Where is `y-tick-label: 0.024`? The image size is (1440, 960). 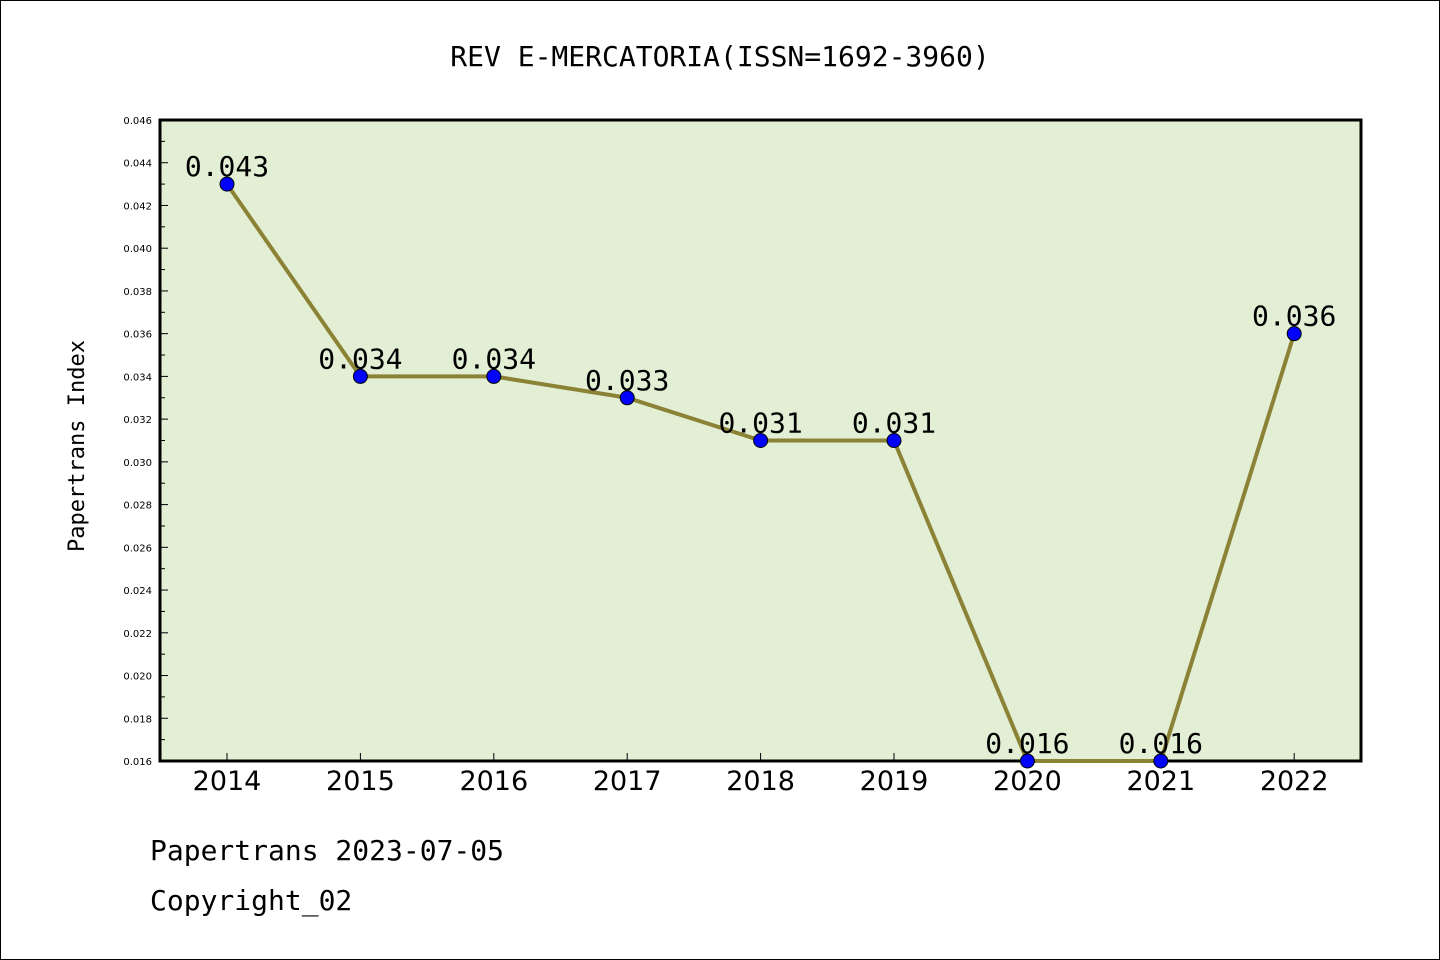 y-tick-label: 0.024 is located at coordinates (137, 591).